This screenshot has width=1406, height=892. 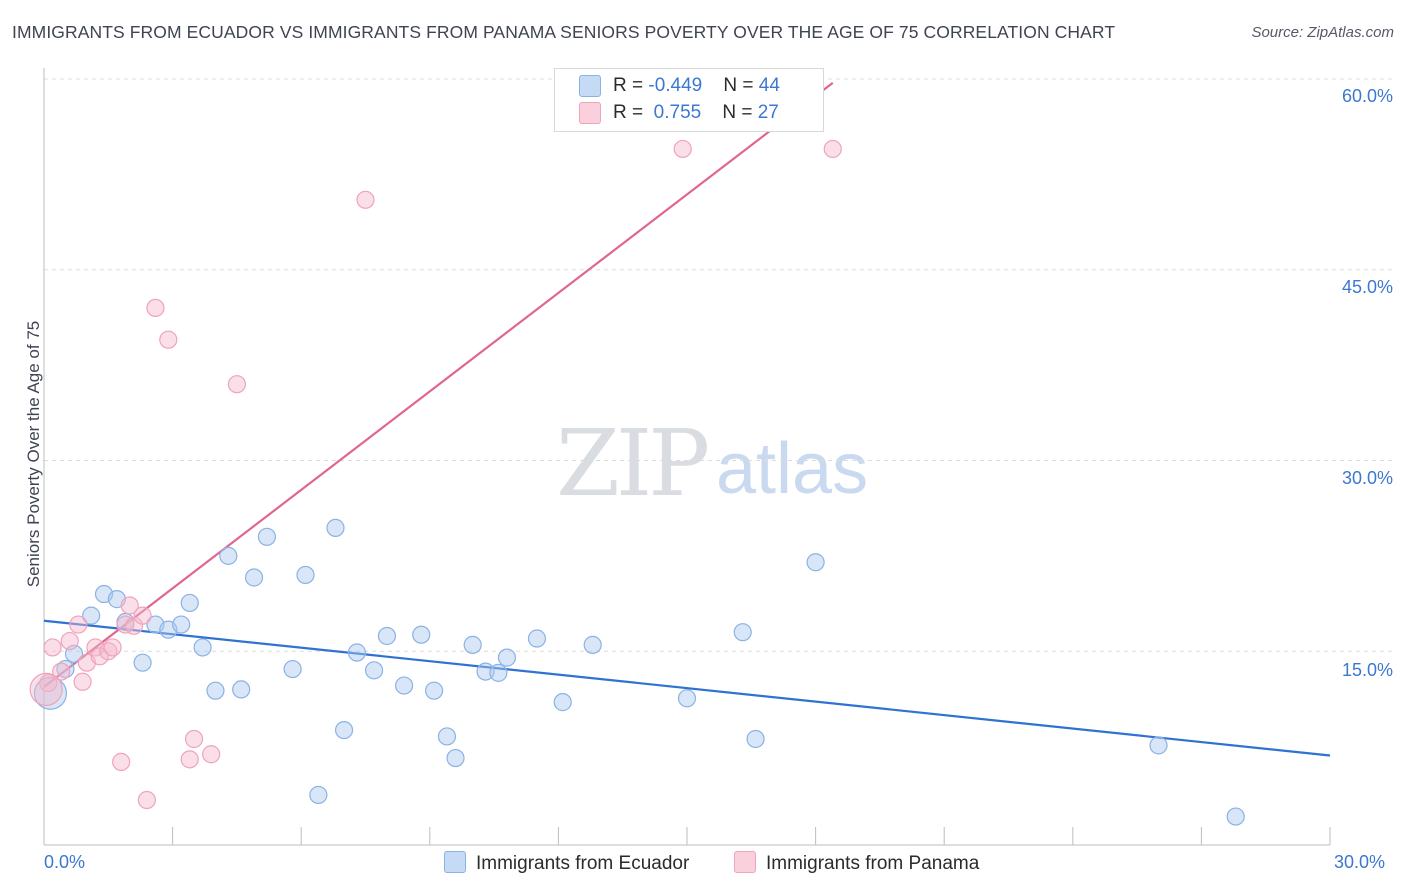 What do you see at coordinates (1367, 96) in the screenshot?
I see `y-tick-label: 60.0%` at bounding box center [1367, 96].